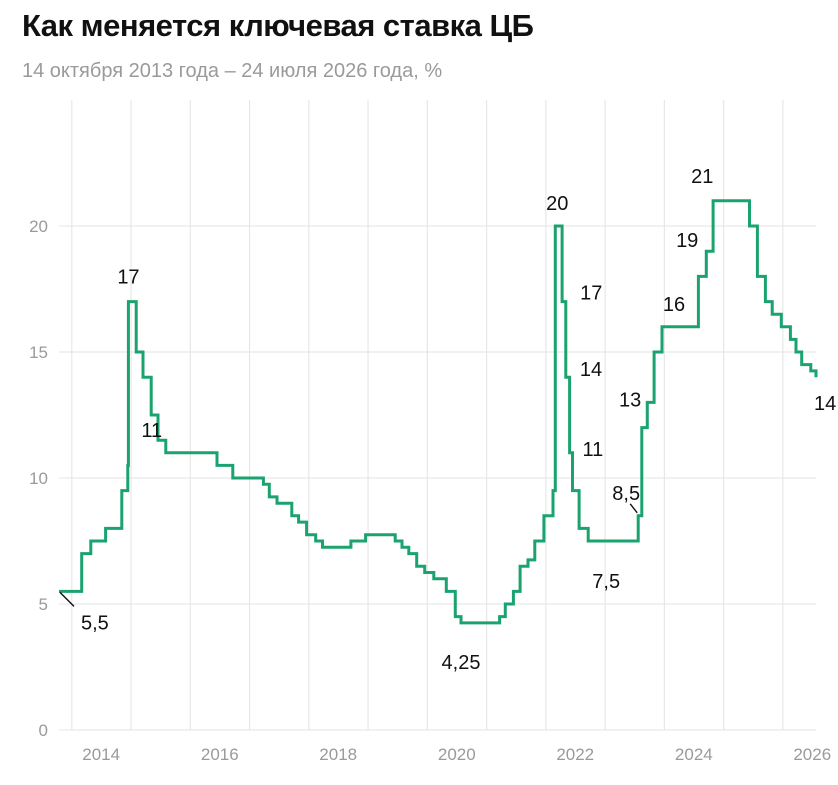  Describe the element at coordinates (825, 404) in the screenshot. I see `annotation-14: 14` at that location.